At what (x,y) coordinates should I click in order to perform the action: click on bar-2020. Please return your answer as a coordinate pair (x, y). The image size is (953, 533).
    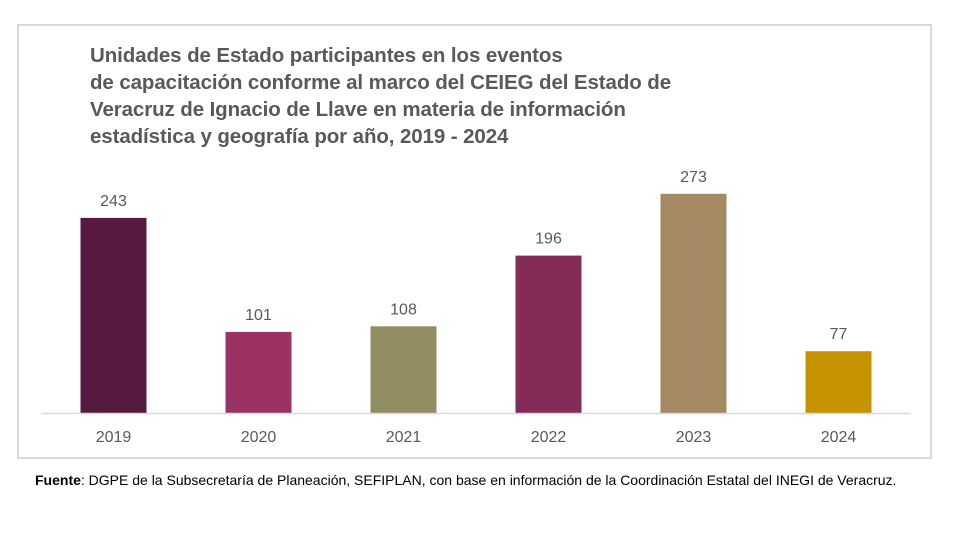
    Looking at the image, I should click on (258, 372).